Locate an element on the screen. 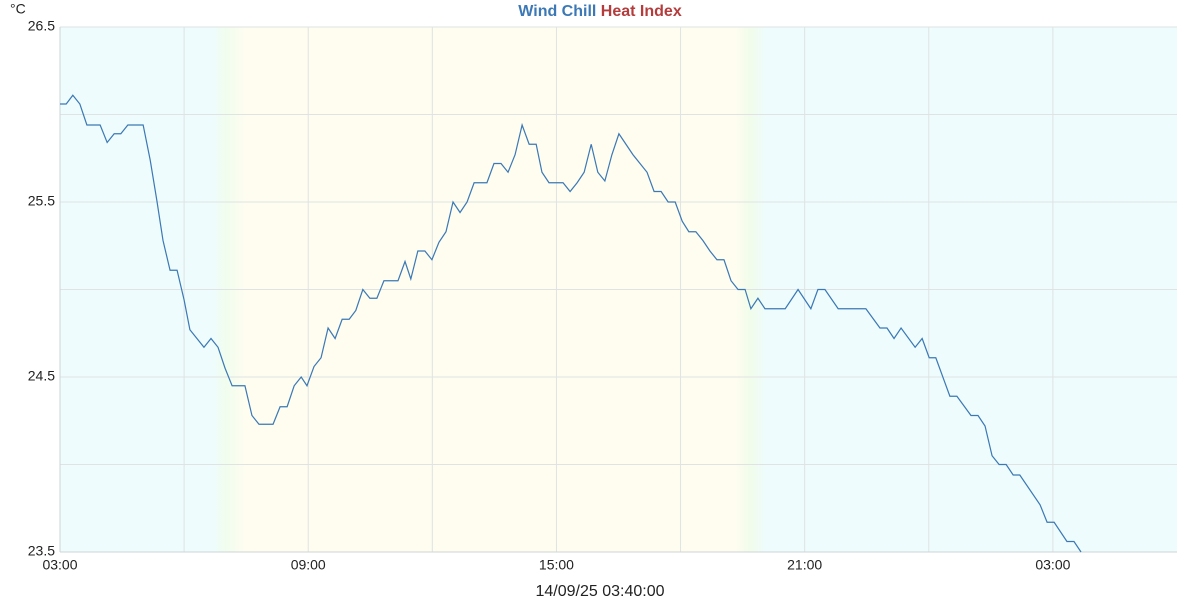 This screenshot has width=1200, height=600. y-tick-label: 24.5 is located at coordinates (41, 376).